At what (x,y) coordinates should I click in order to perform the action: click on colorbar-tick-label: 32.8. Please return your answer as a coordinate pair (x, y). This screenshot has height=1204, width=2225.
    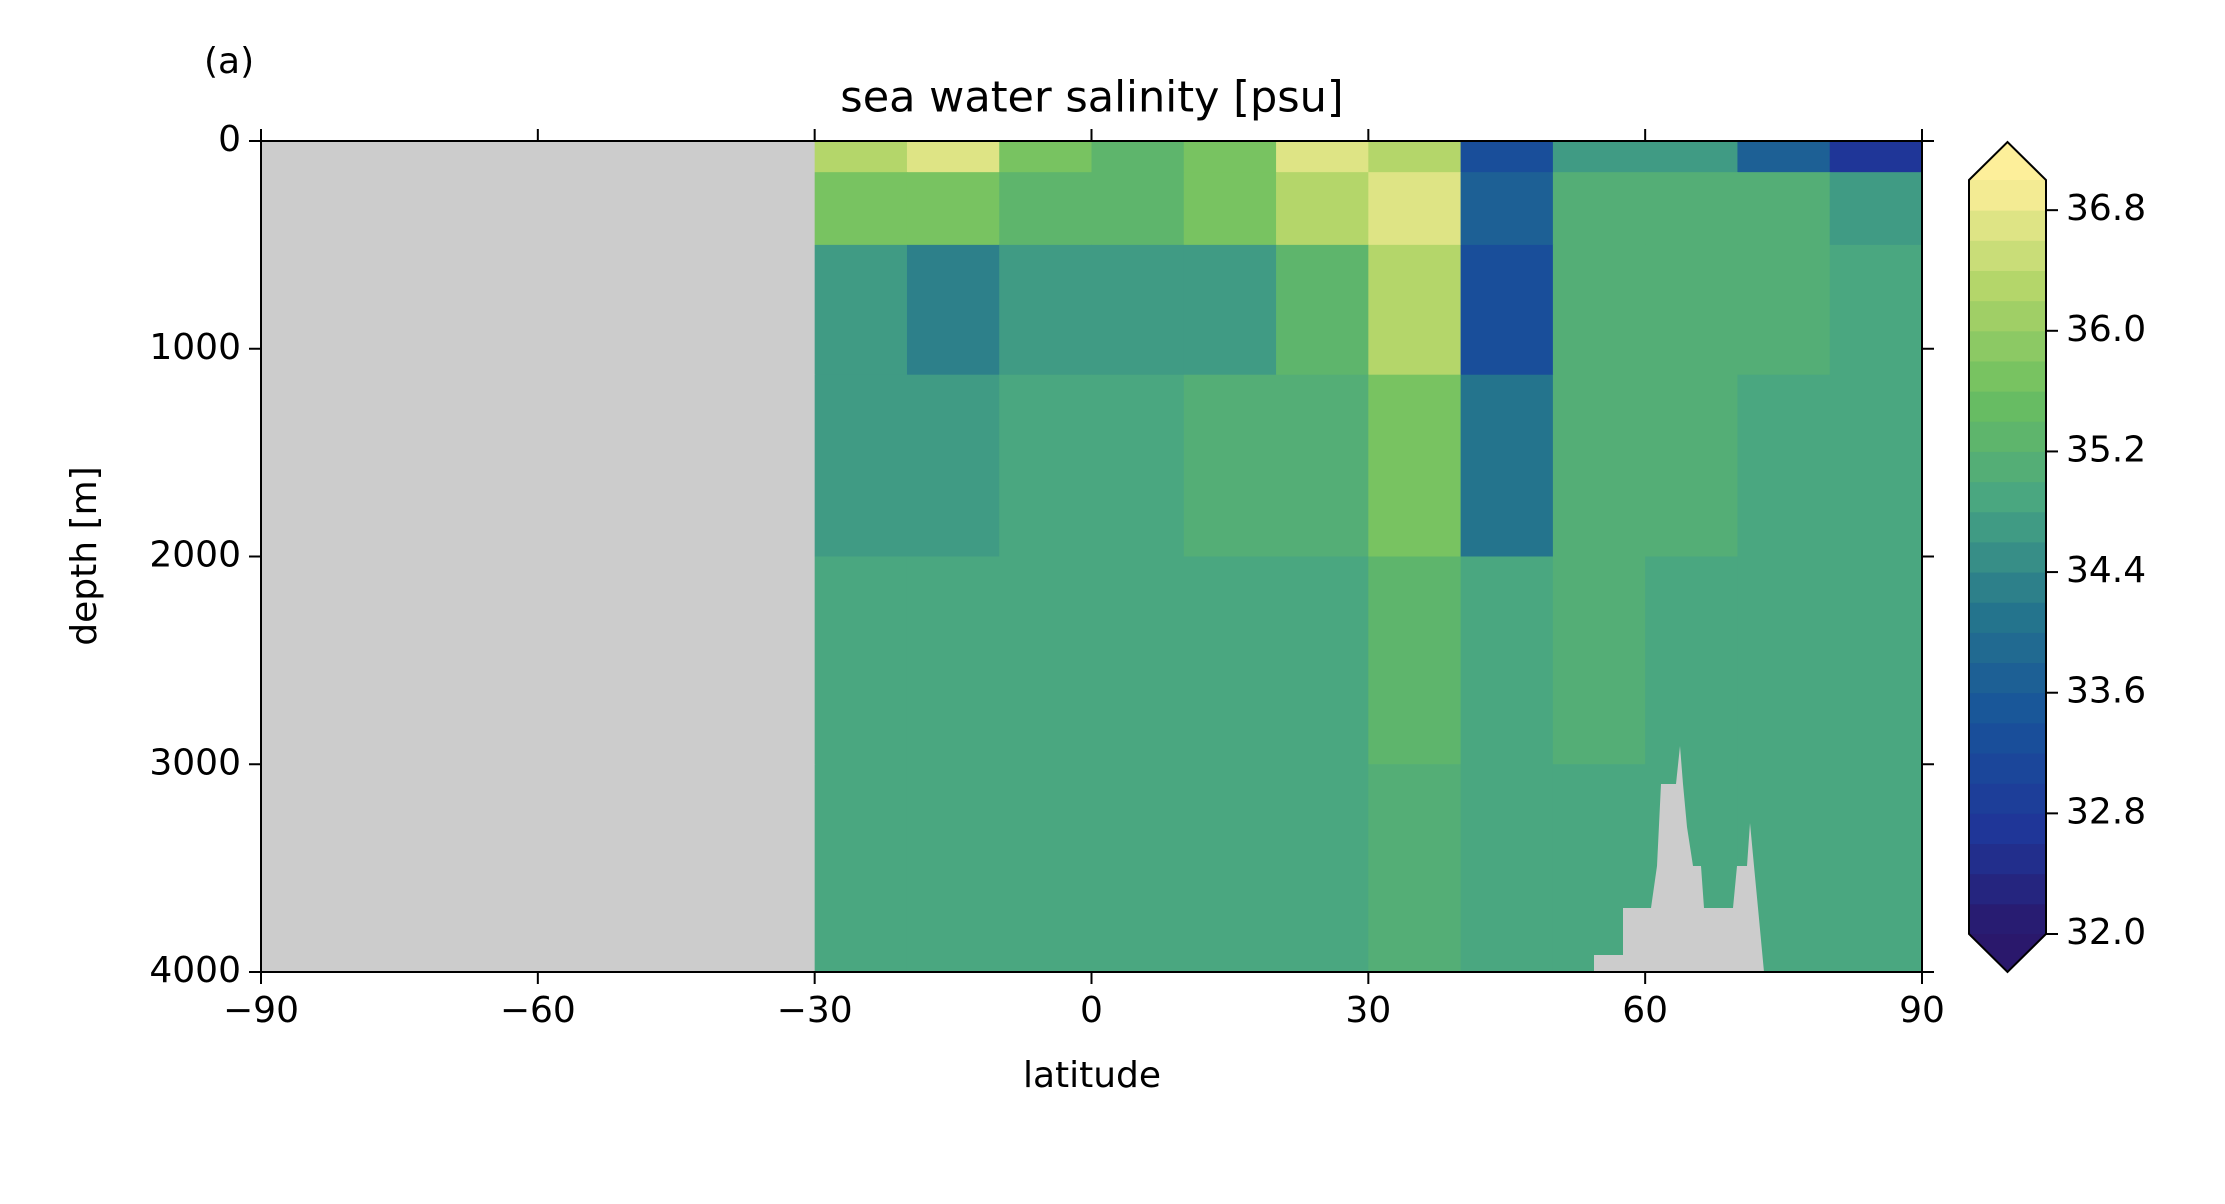
    Looking at the image, I should click on (2106, 811).